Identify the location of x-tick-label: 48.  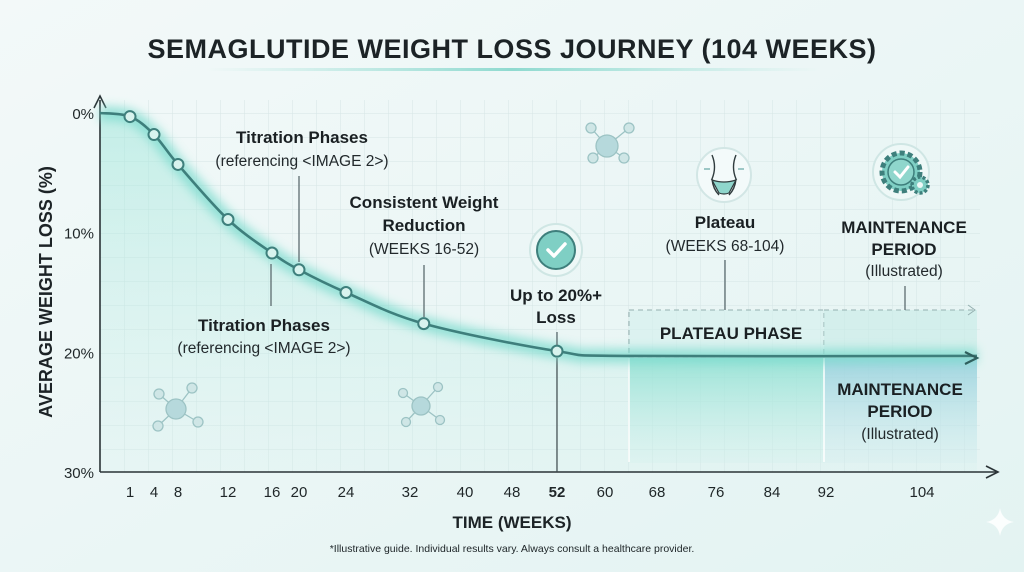
(512, 492).